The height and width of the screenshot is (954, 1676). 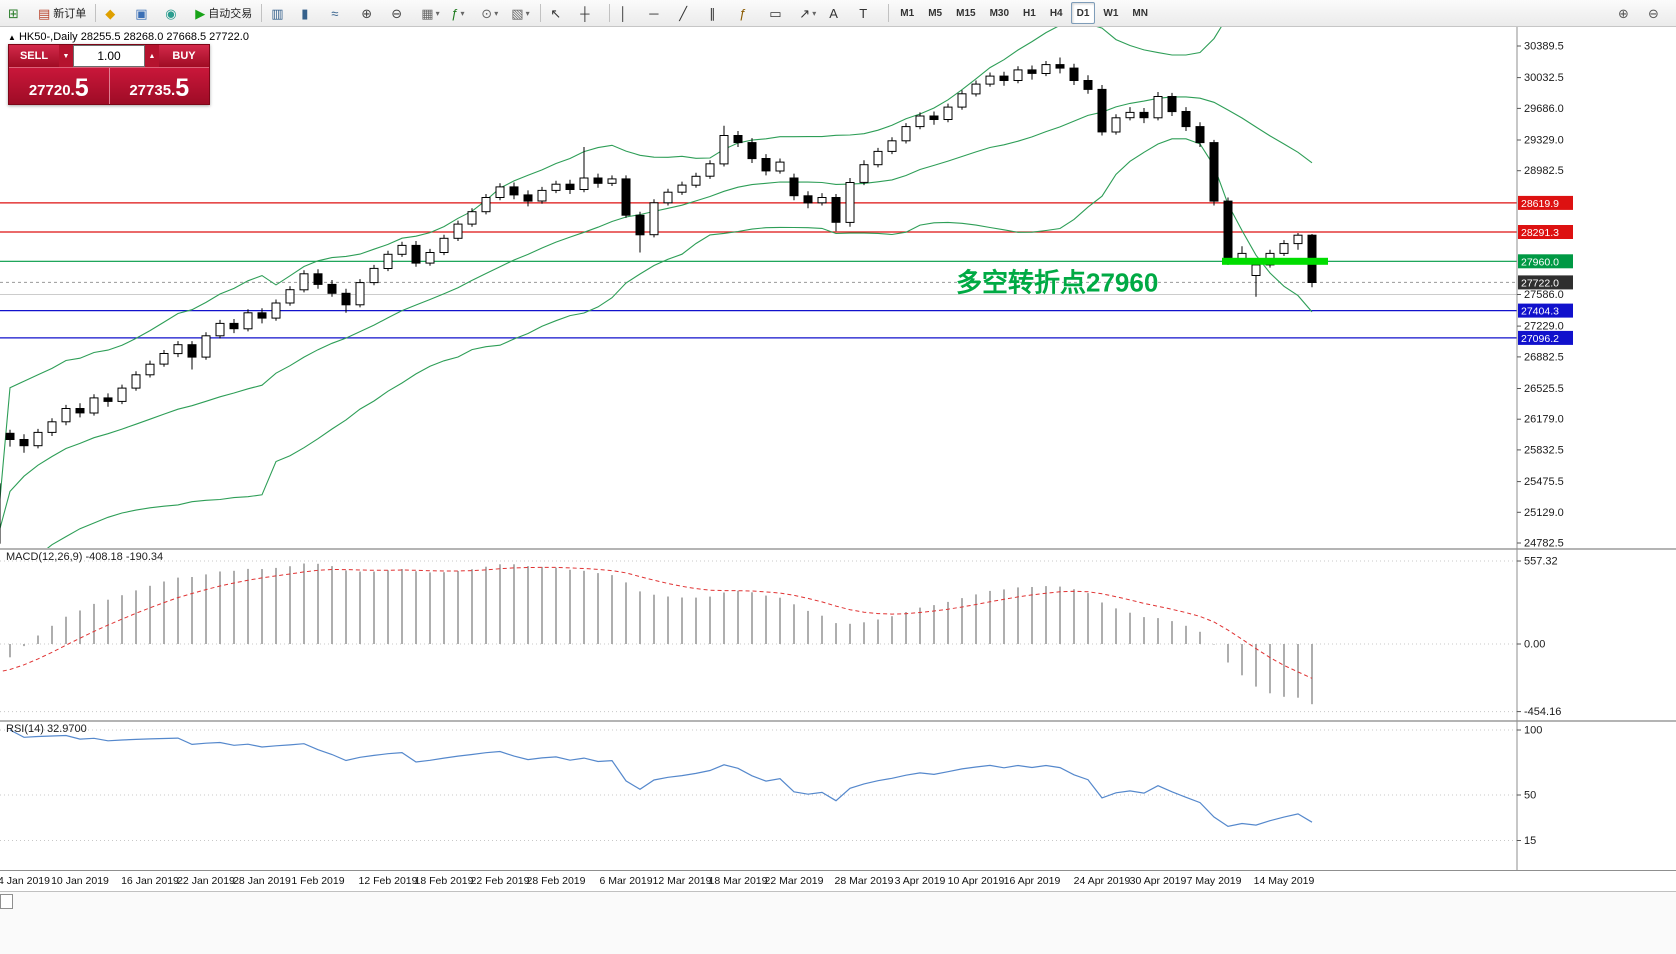 What do you see at coordinates (779, 13) in the screenshot?
I see `shapes-button: ▭` at bounding box center [779, 13].